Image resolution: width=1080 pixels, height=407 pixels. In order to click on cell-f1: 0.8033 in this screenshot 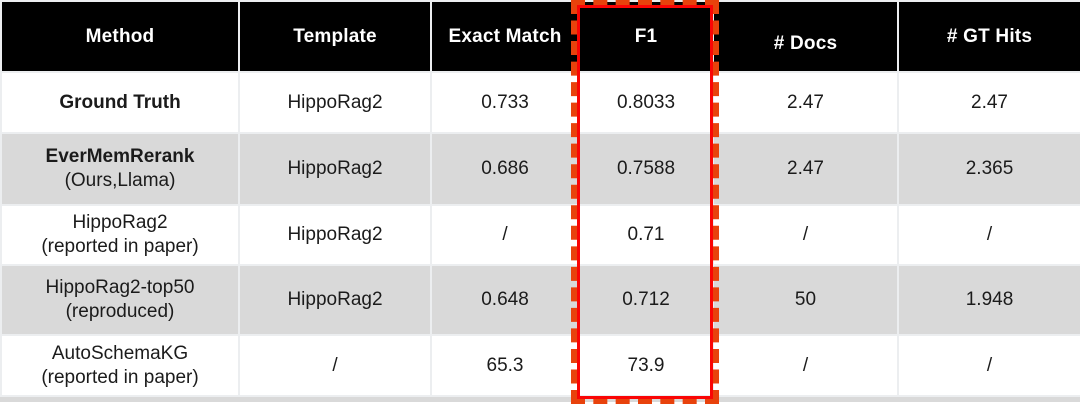, I will do `click(646, 102)`.